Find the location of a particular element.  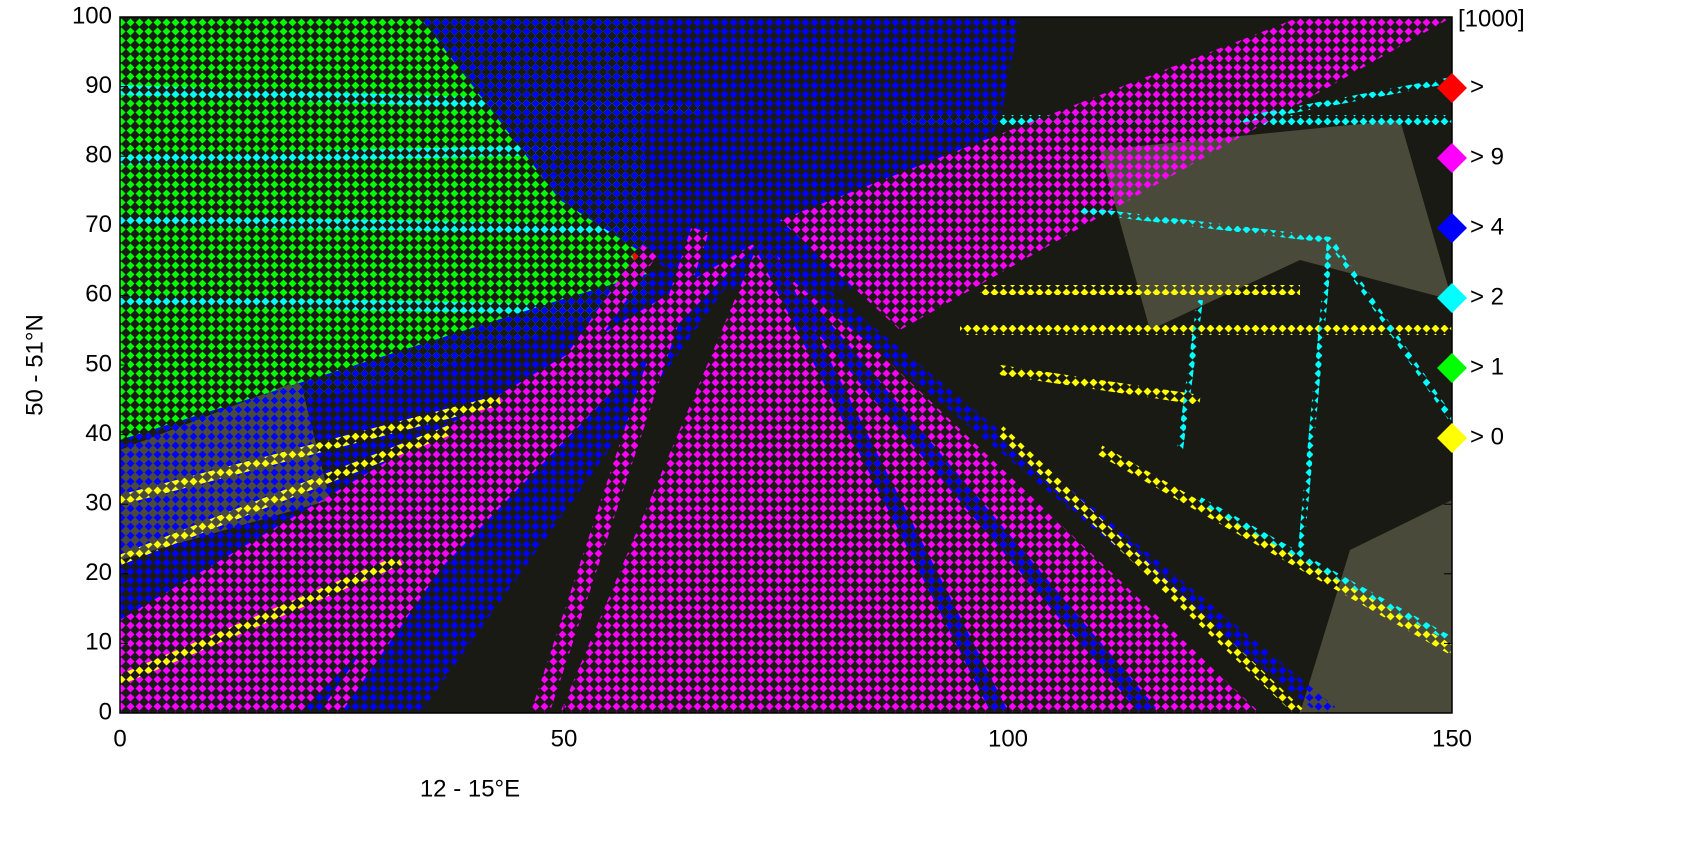

y-axis-label: 50 - 51°N is located at coordinates (34, 365).